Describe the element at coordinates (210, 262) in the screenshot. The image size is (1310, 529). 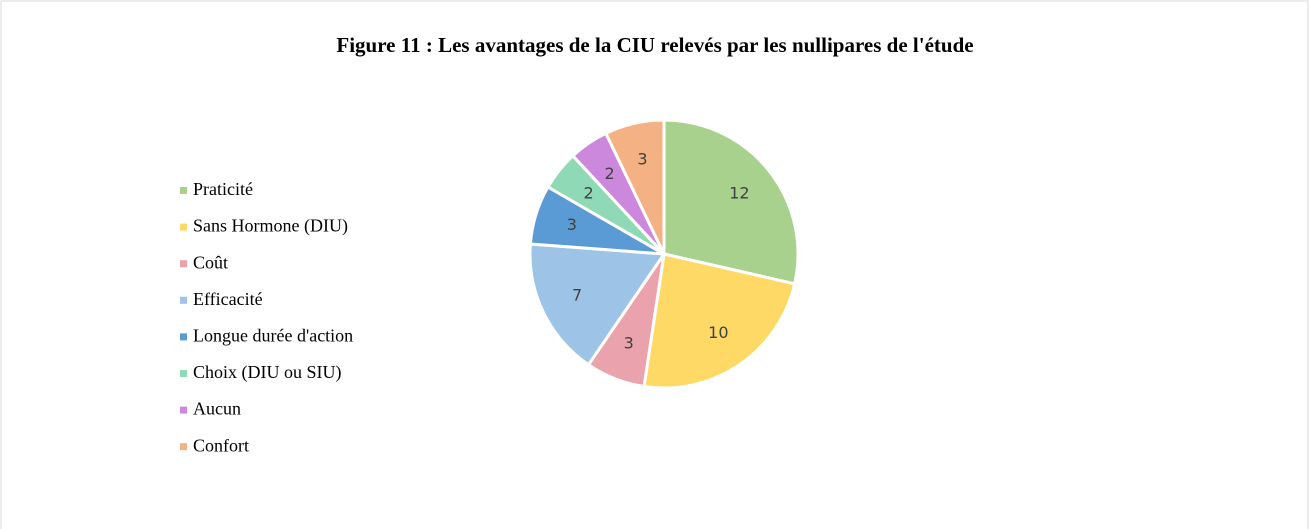
I see `legend-label: Coût` at that location.